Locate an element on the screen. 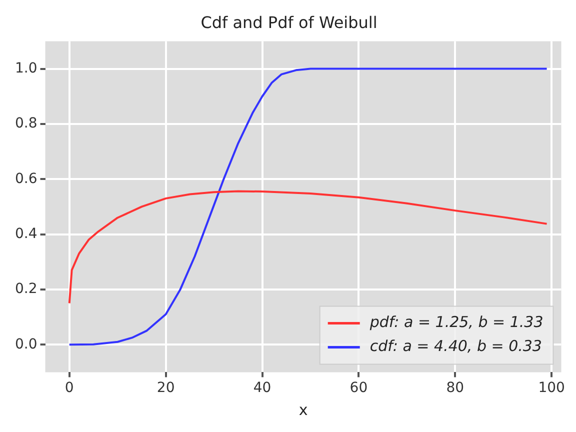 The image size is (576, 432). y-tick-label: 0.8 is located at coordinates (26, 124).